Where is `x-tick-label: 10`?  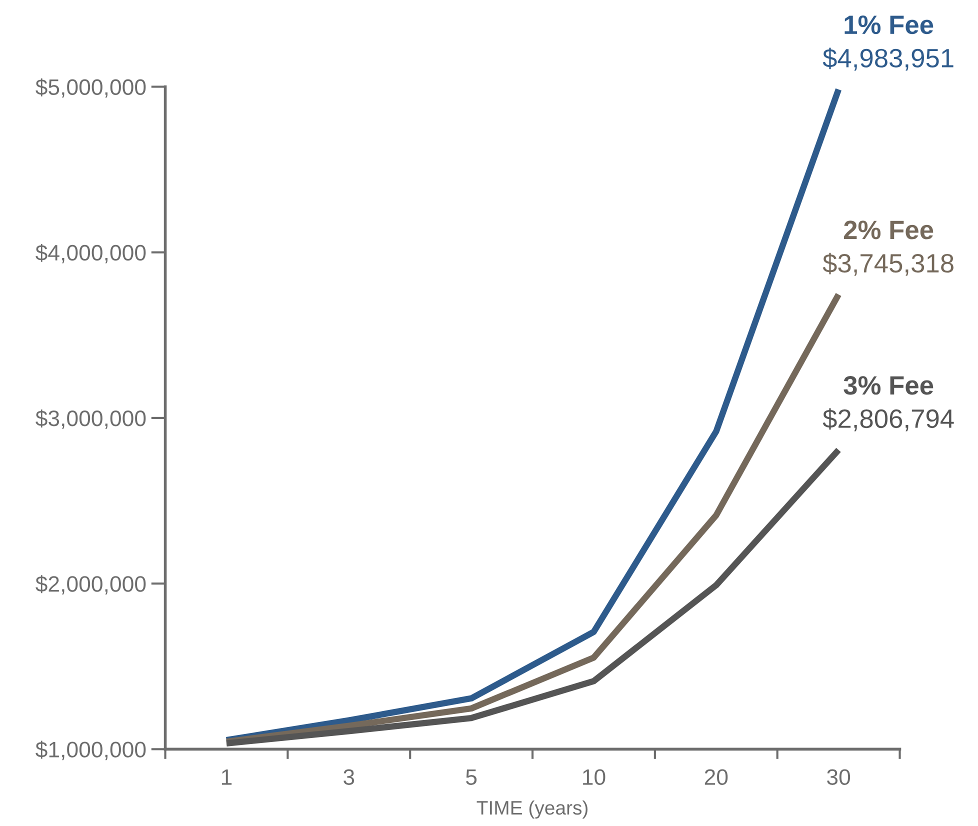 x-tick-label: 10 is located at coordinates (594, 777).